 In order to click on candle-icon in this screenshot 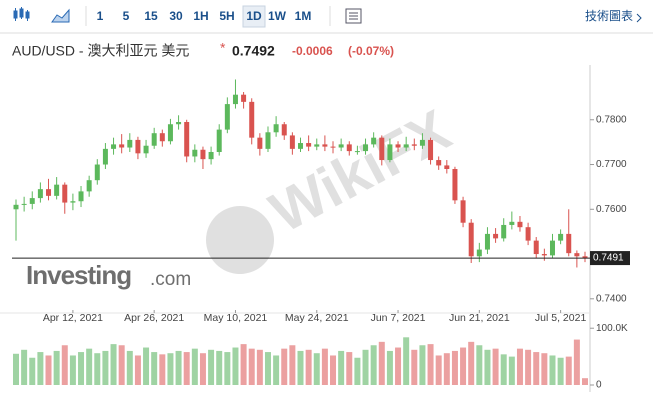, I will do `click(21, 14)`.